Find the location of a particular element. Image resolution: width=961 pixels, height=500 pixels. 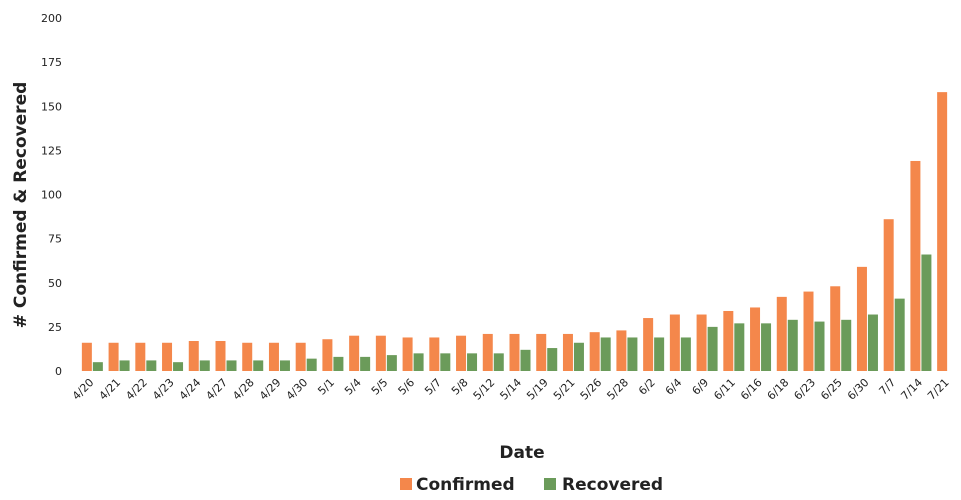

x-tick-label: 6/30 is located at coordinates (858, 389).